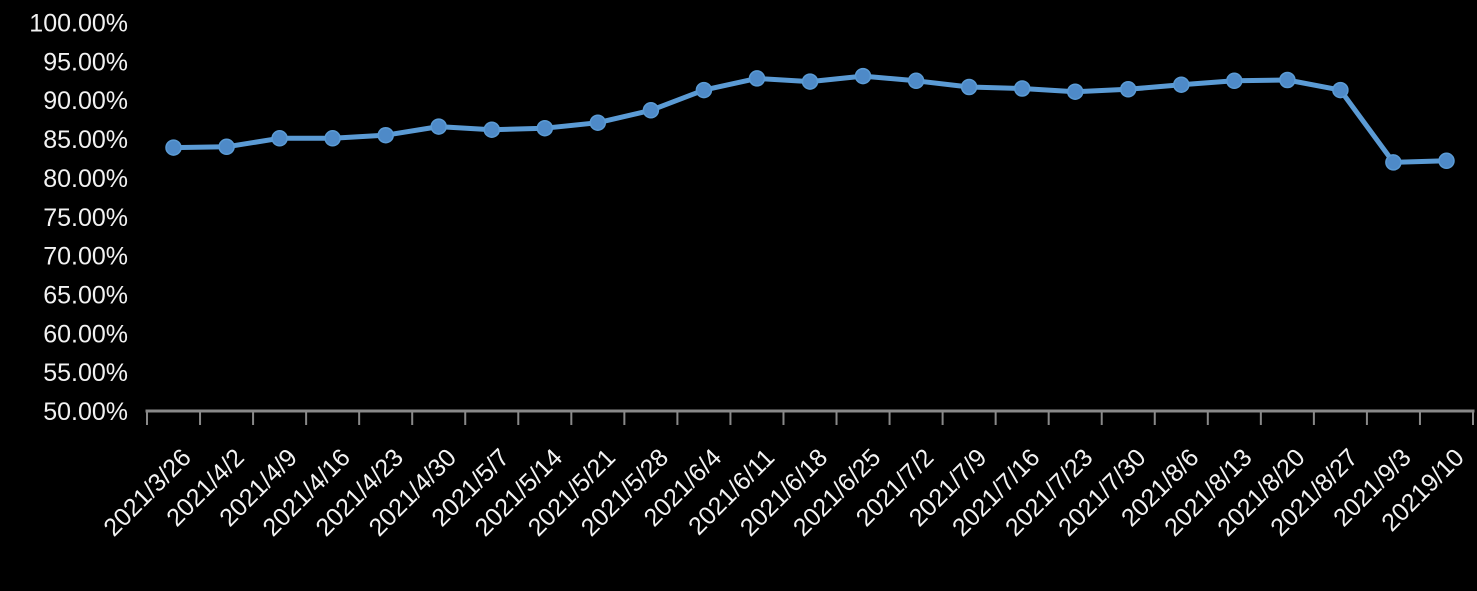 Image resolution: width=1477 pixels, height=591 pixels. I want to click on y-axis-tick-label: 50.00%, so click(85, 412).